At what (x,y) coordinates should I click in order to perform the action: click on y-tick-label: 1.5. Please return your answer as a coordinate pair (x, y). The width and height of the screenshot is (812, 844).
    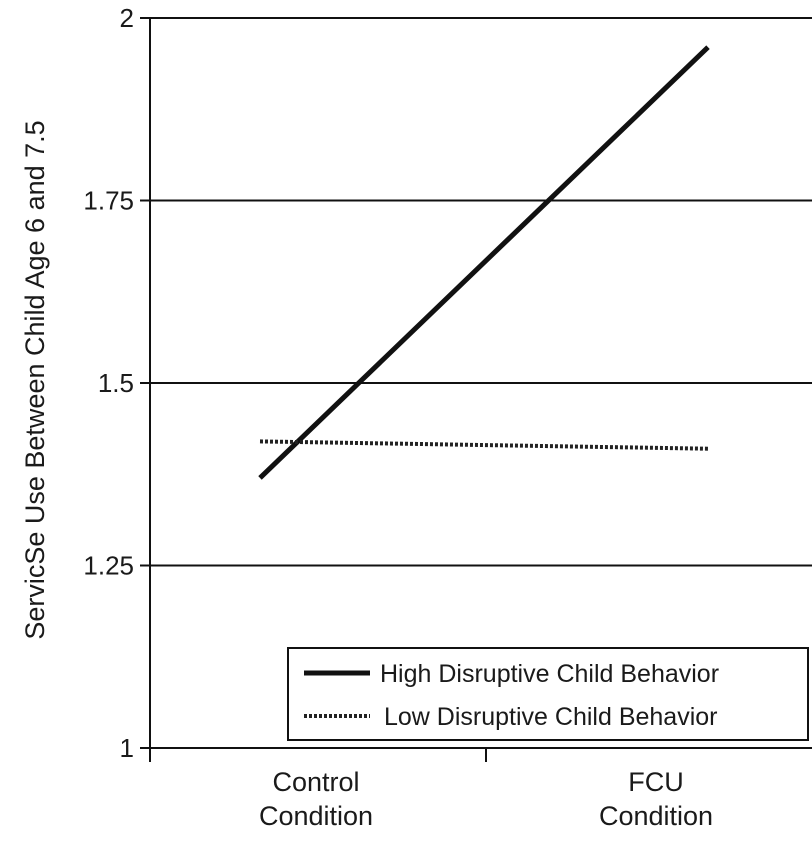
    Looking at the image, I should click on (116, 383).